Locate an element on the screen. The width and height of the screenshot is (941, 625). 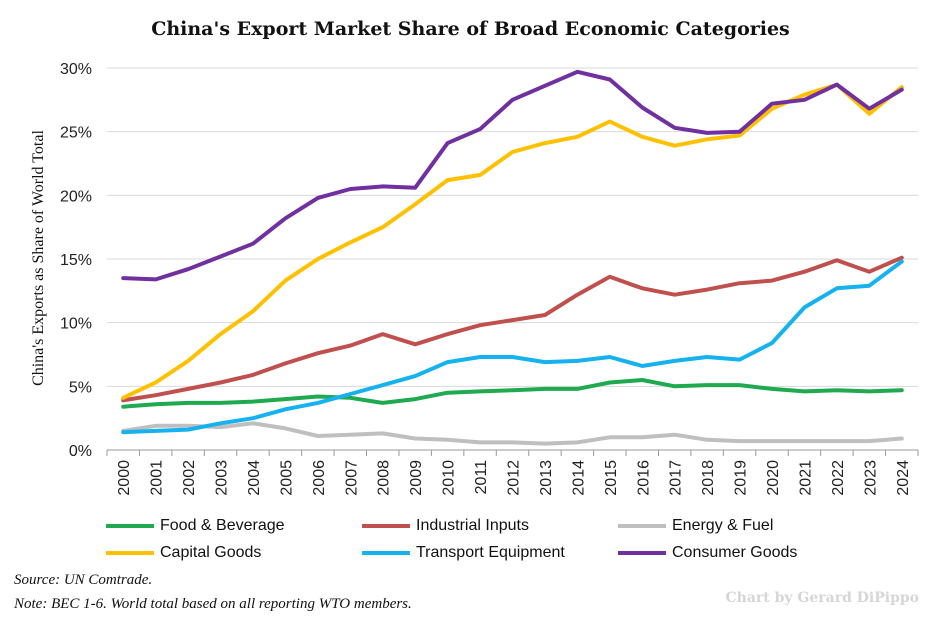
y-tick-label: 5% is located at coordinates (80, 387).